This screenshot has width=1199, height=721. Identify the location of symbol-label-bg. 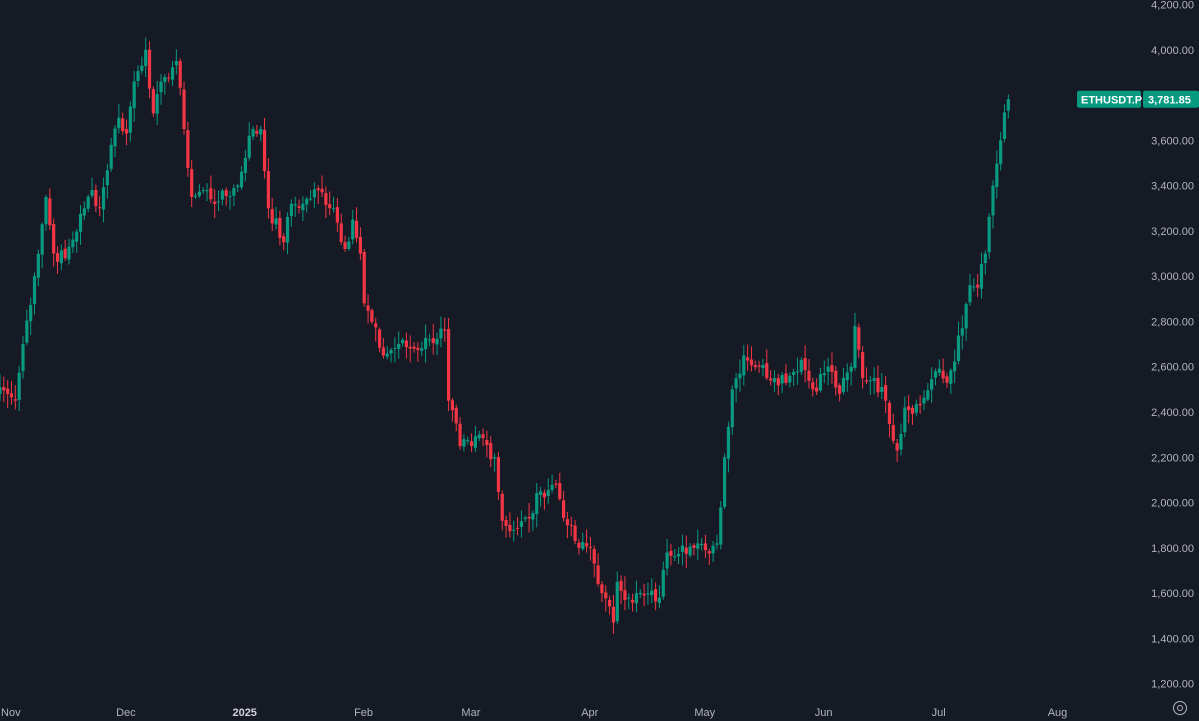
(1109, 99).